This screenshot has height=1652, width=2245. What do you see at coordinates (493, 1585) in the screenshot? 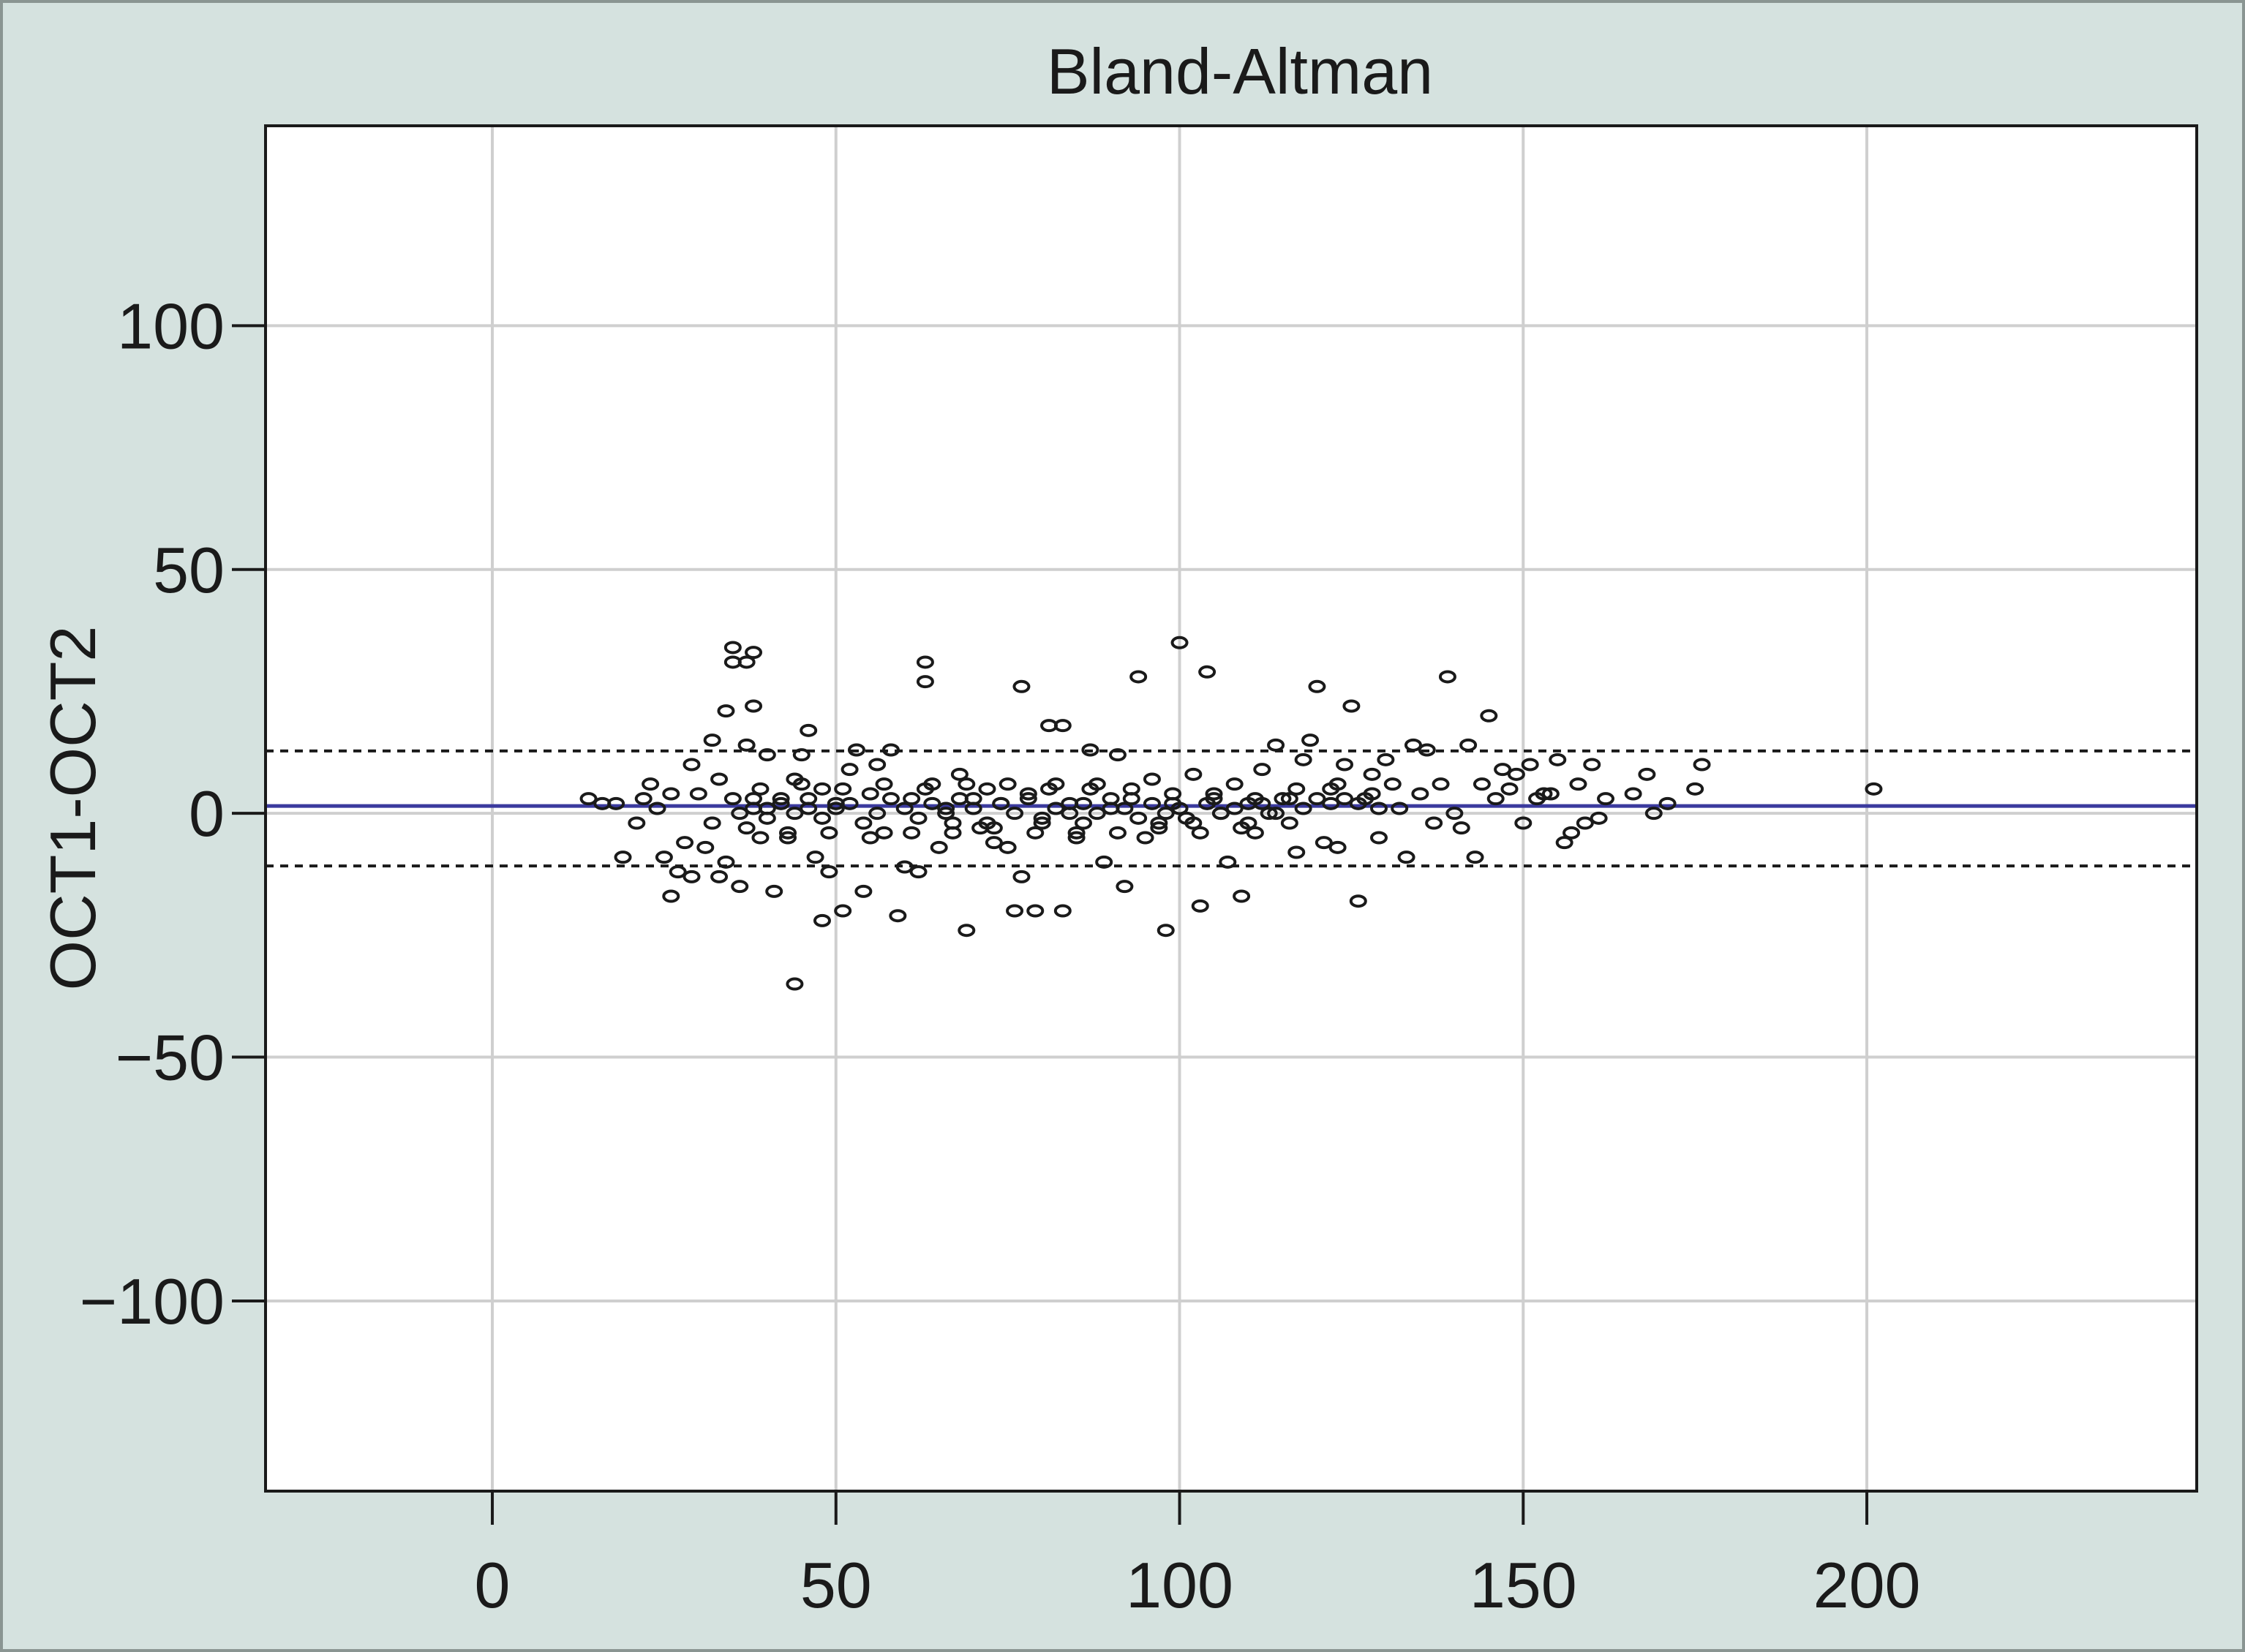
I see `x-tick-label: 0` at bounding box center [493, 1585].